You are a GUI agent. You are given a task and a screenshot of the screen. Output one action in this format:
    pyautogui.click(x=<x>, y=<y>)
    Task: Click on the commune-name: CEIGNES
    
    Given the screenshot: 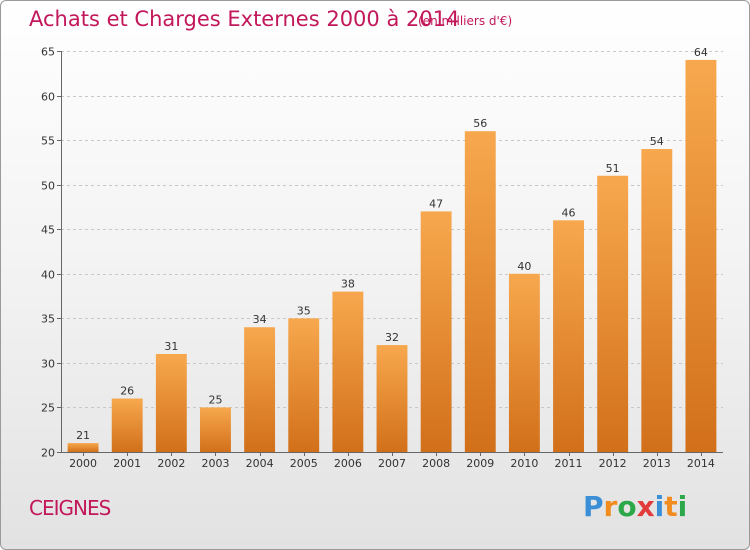 What is the action you would take?
    pyautogui.click(x=70, y=508)
    